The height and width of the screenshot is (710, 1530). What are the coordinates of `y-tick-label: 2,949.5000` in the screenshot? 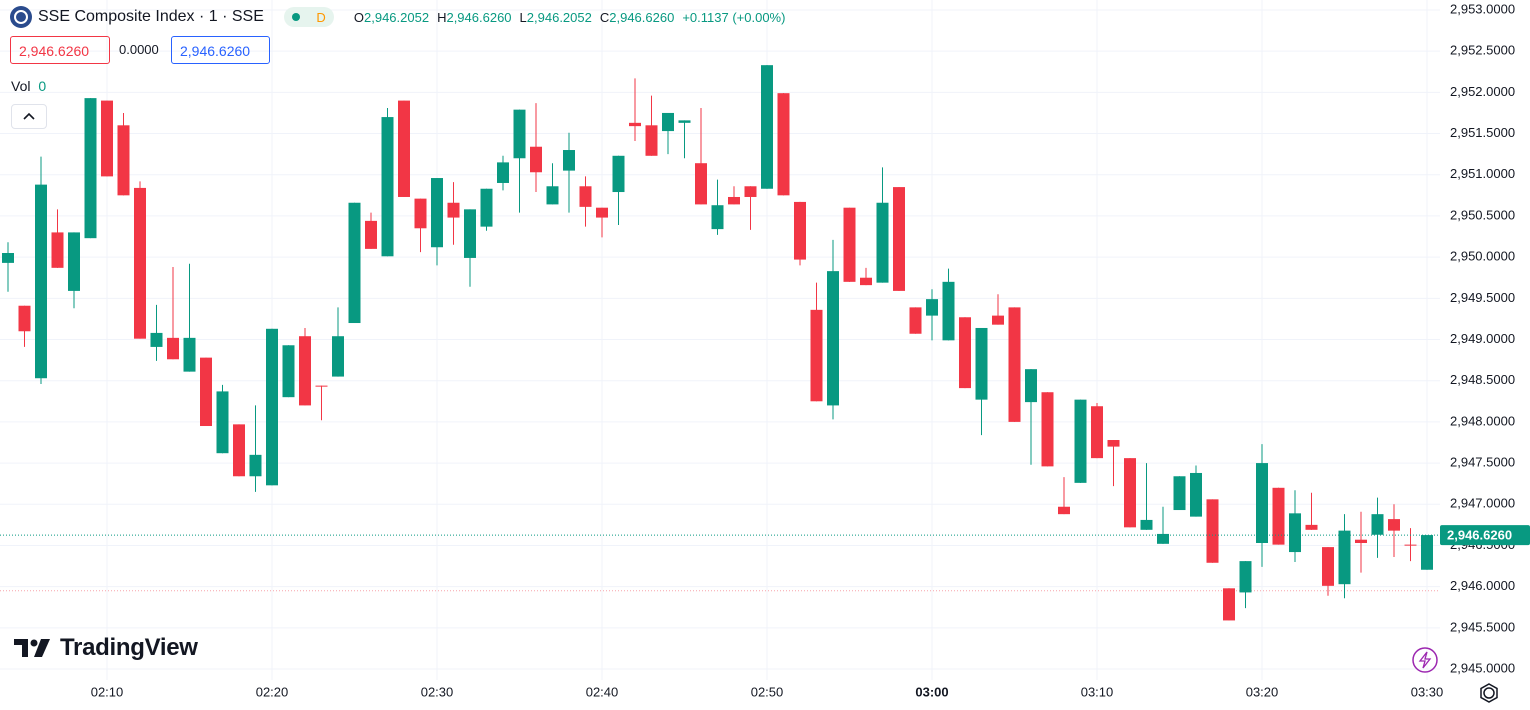 It's located at (1482, 297).